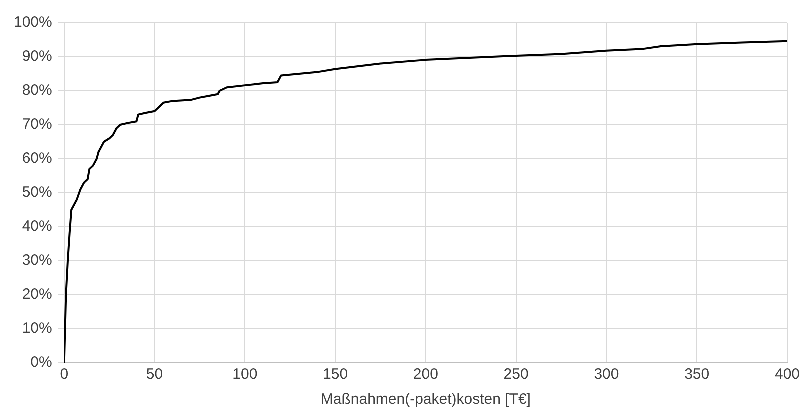 The image size is (803, 419). Describe the element at coordinates (37, 91) in the screenshot. I see `y-tick-label: 80%` at that location.